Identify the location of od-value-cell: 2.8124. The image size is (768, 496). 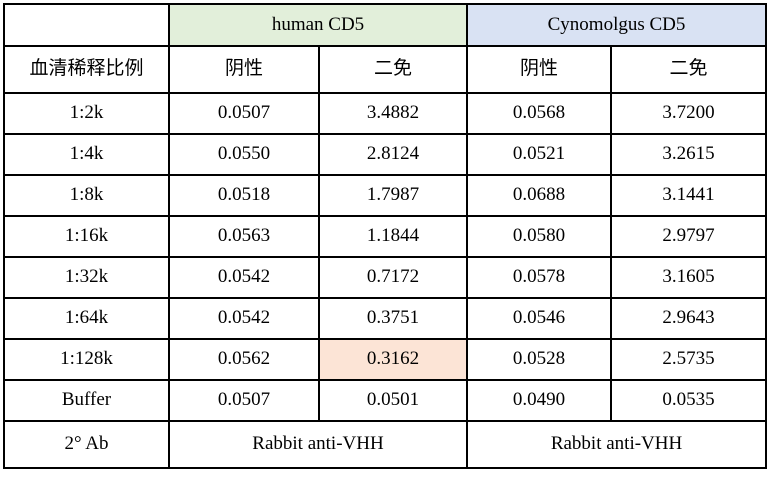
(393, 154).